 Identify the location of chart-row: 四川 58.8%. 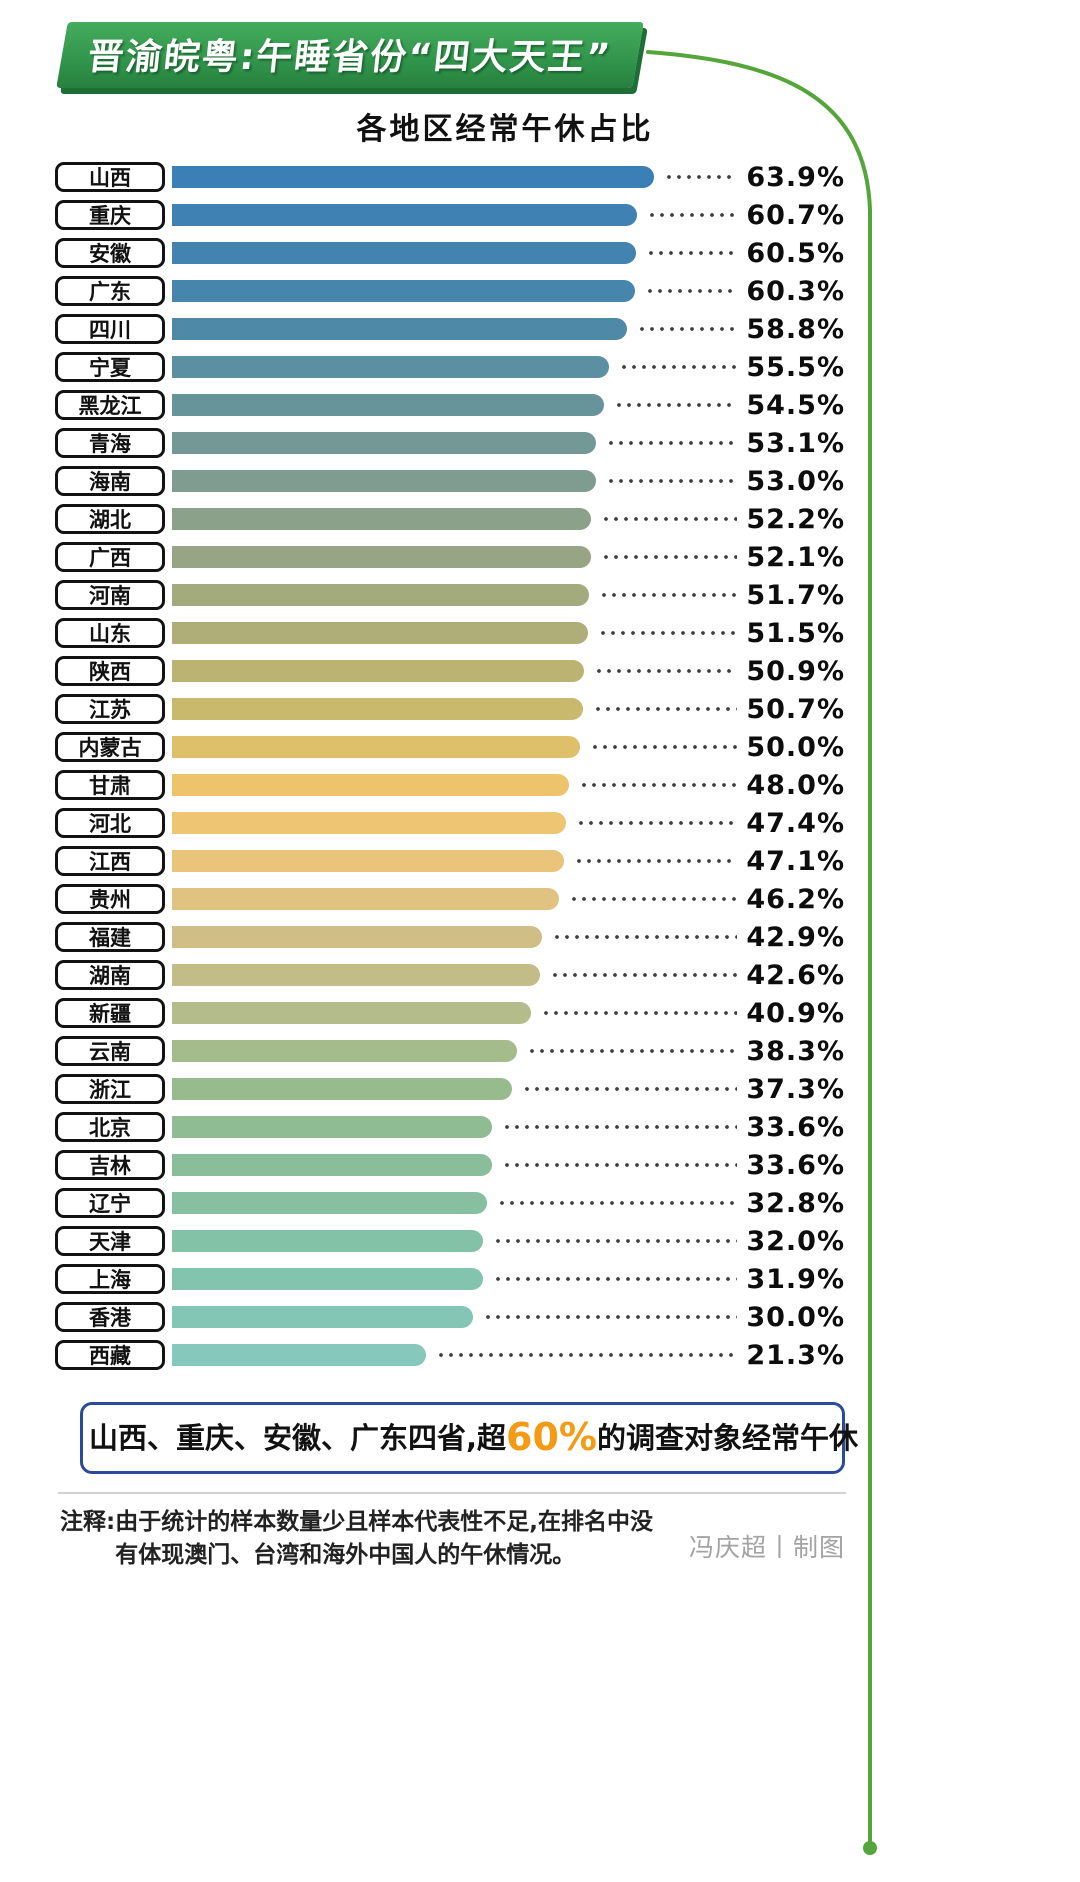
(450, 329).